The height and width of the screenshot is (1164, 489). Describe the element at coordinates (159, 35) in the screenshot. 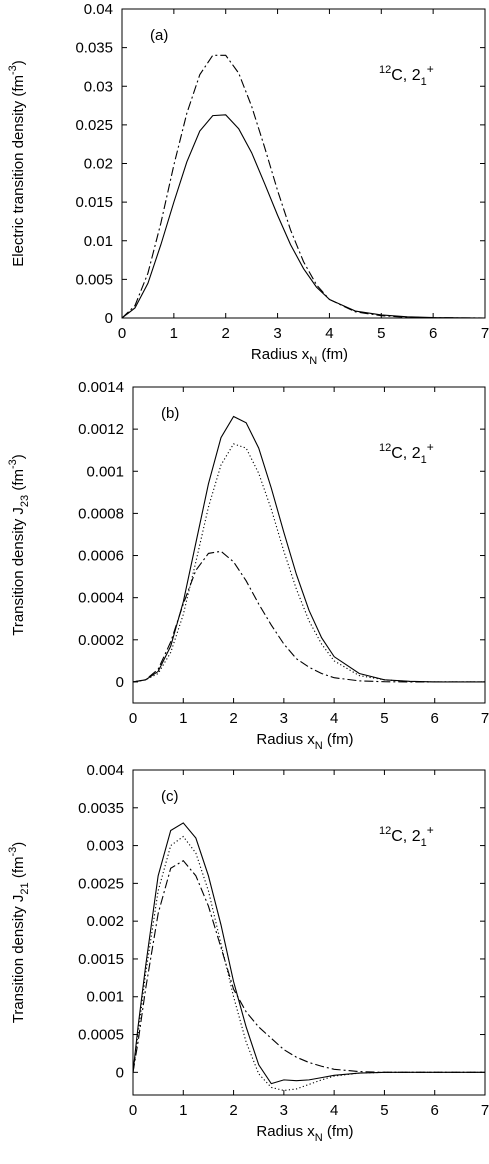

I see `panel-label: (a)` at that location.